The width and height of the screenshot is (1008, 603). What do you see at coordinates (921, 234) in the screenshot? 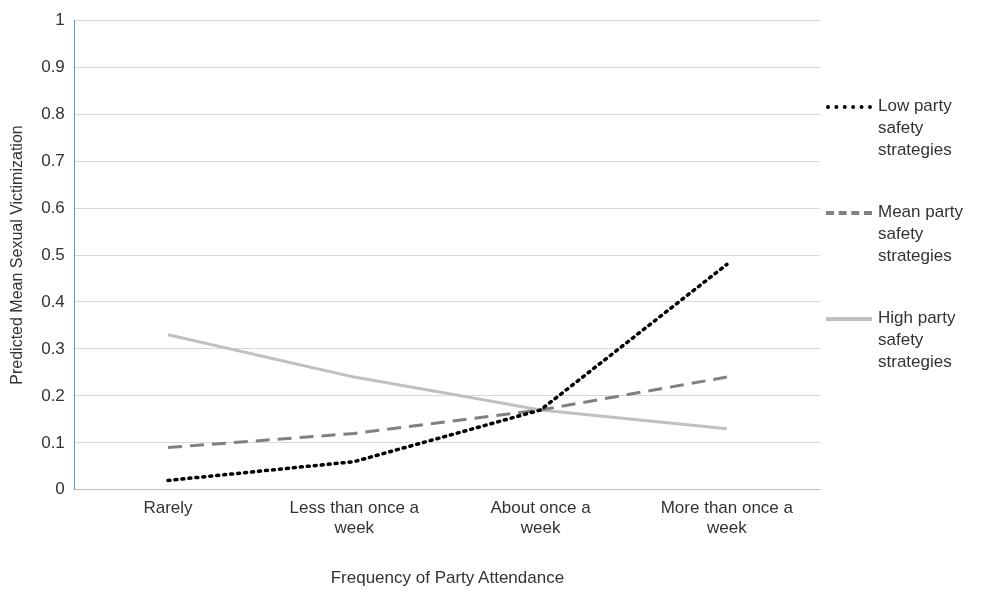
I see `legend-label: Mean party safety strategies` at bounding box center [921, 234].